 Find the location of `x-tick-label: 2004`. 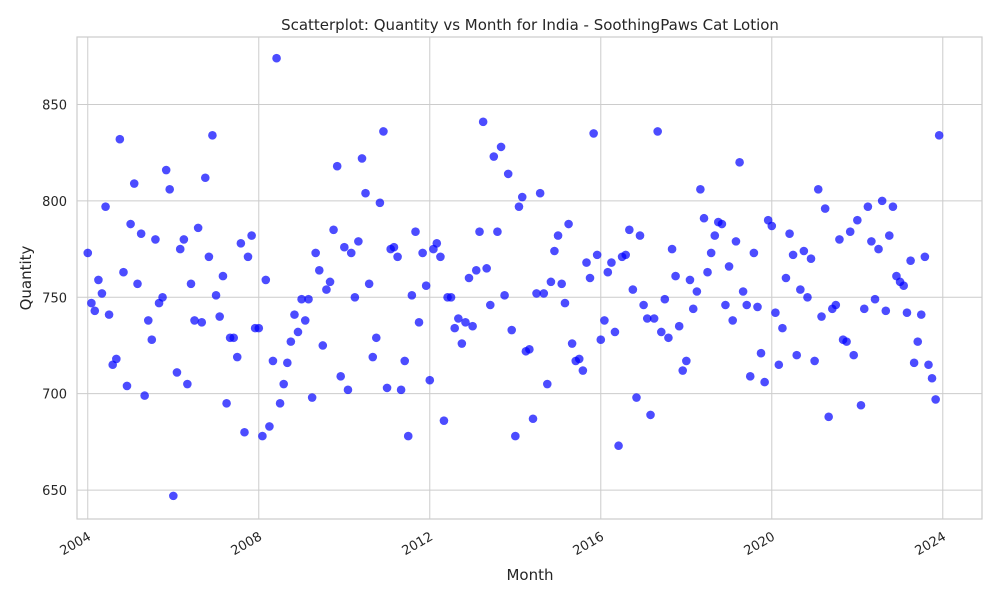

x-tick-label: 2004 is located at coordinates (76, 544).